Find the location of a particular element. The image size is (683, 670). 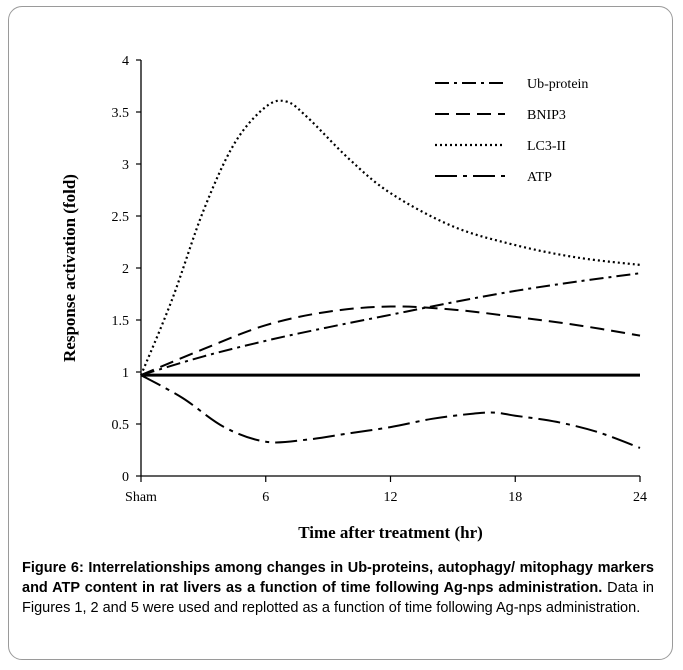

y-tick-label: 3 is located at coordinates (125, 165).